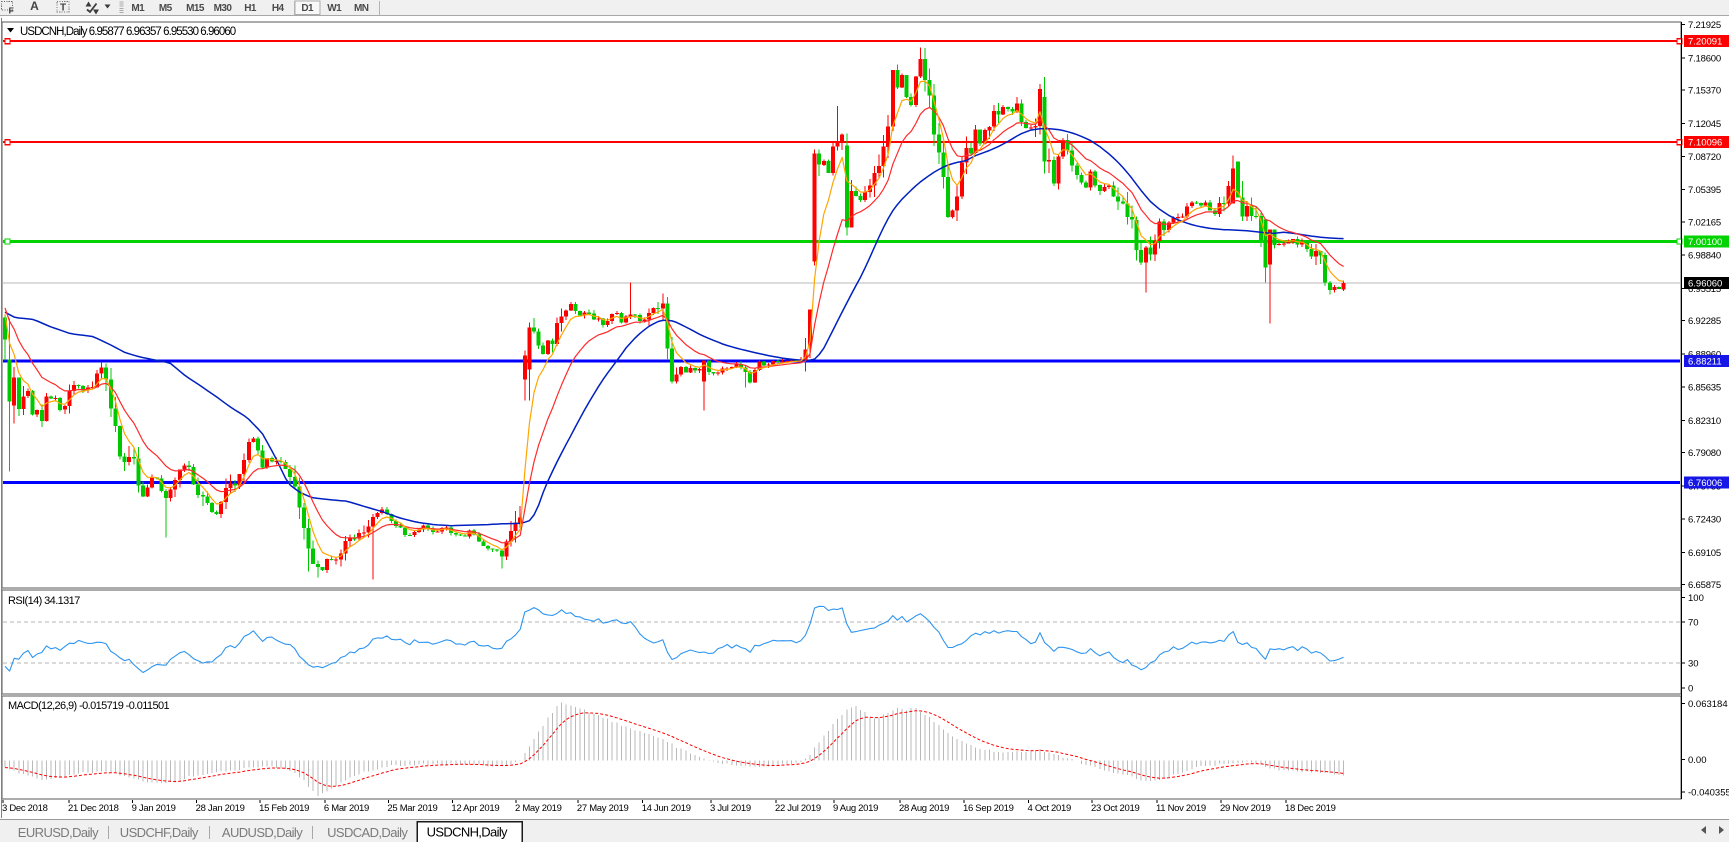  What do you see at coordinates (1115, 808) in the screenshot?
I see `svg-text: 23 Oct 2019` at bounding box center [1115, 808].